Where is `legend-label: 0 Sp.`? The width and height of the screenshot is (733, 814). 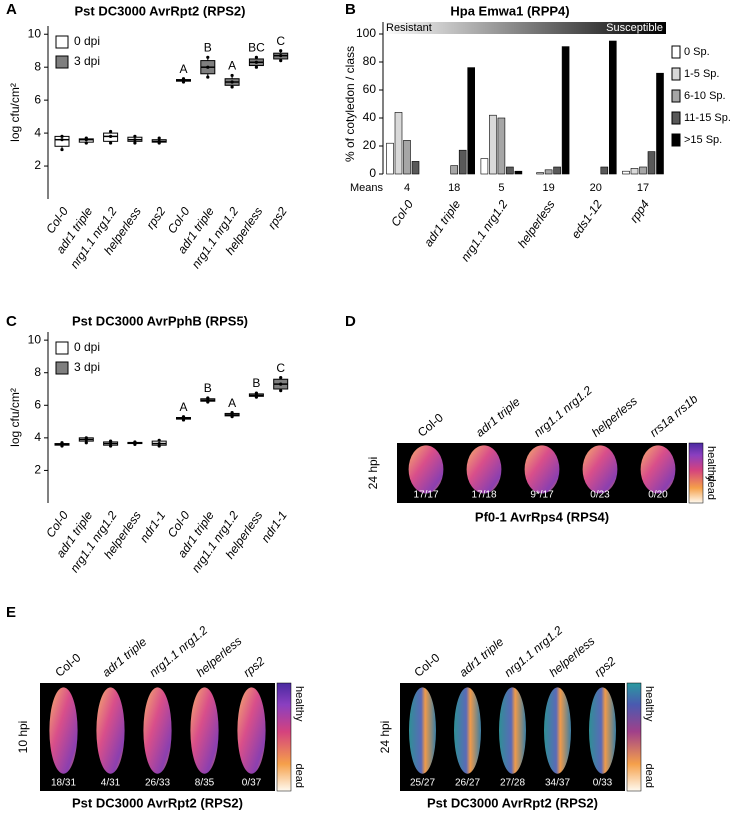 legend-label: 0 Sp. is located at coordinates (697, 52).